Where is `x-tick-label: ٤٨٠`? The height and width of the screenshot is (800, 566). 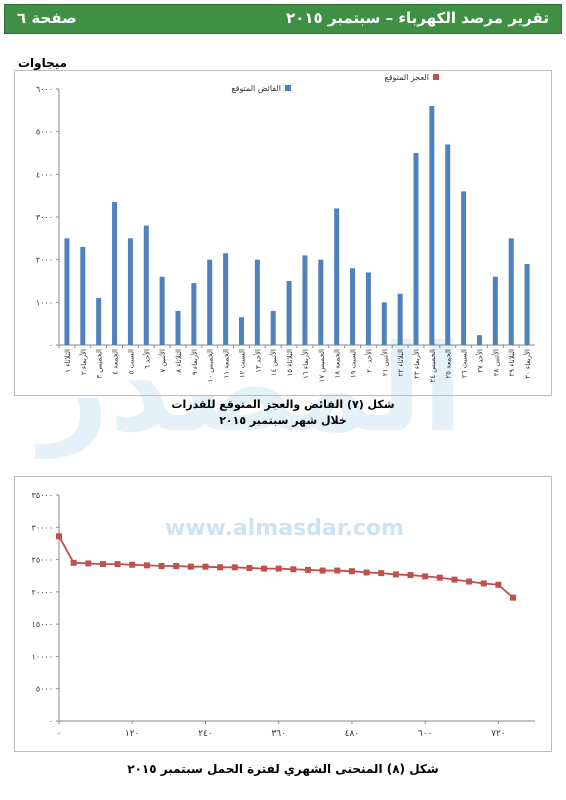 x-tick-label: ٤٨٠ is located at coordinates (352, 734).